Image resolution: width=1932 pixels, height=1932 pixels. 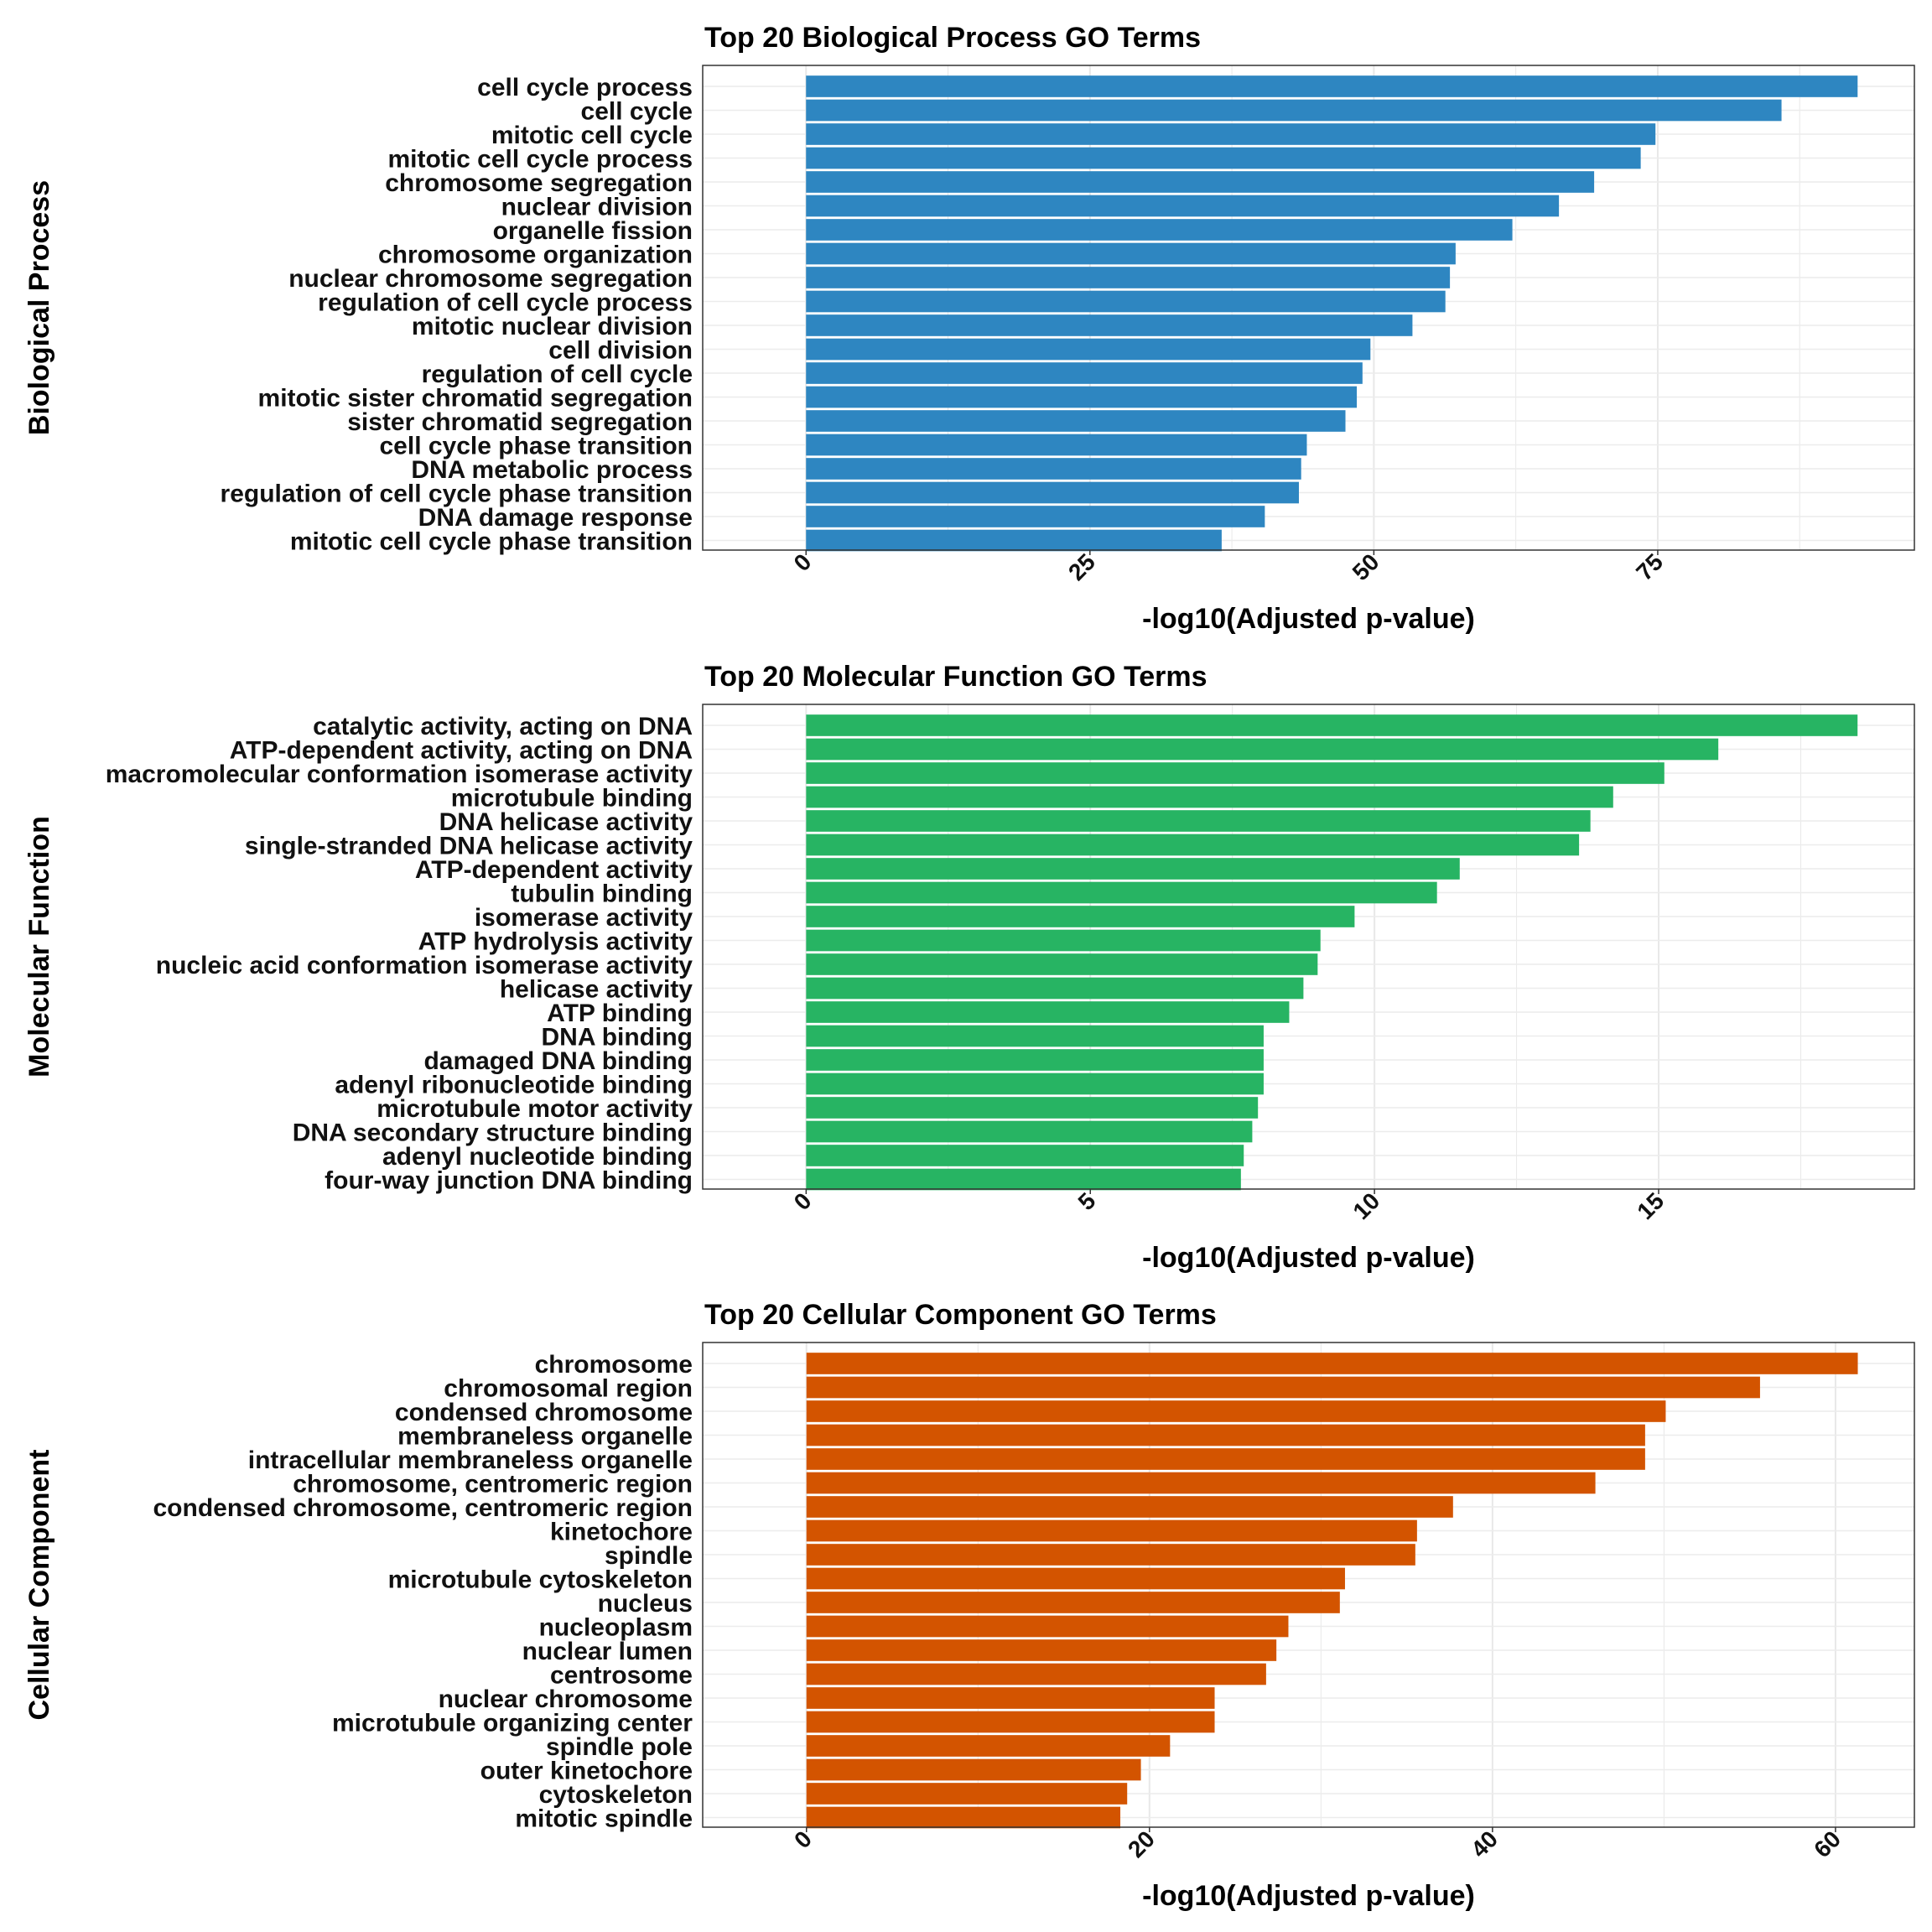 I want to click on category-label: DNA metabolic process, so click(x=552, y=470).